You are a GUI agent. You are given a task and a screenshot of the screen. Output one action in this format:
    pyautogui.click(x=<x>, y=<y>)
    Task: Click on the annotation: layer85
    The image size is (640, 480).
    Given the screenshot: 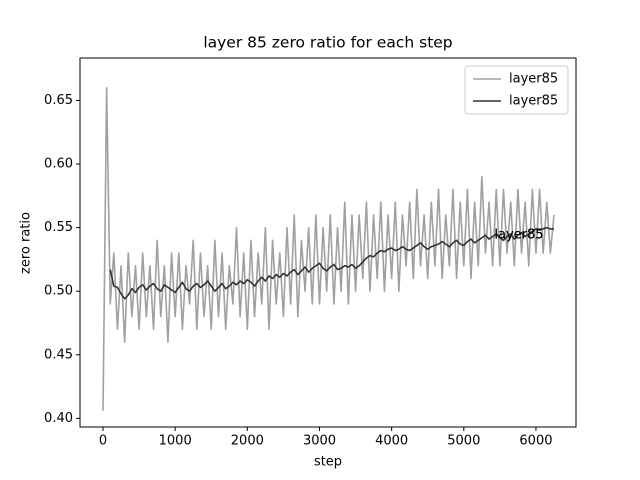 What is the action you would take?
    pyautogui.click(x=518, y=234)
    